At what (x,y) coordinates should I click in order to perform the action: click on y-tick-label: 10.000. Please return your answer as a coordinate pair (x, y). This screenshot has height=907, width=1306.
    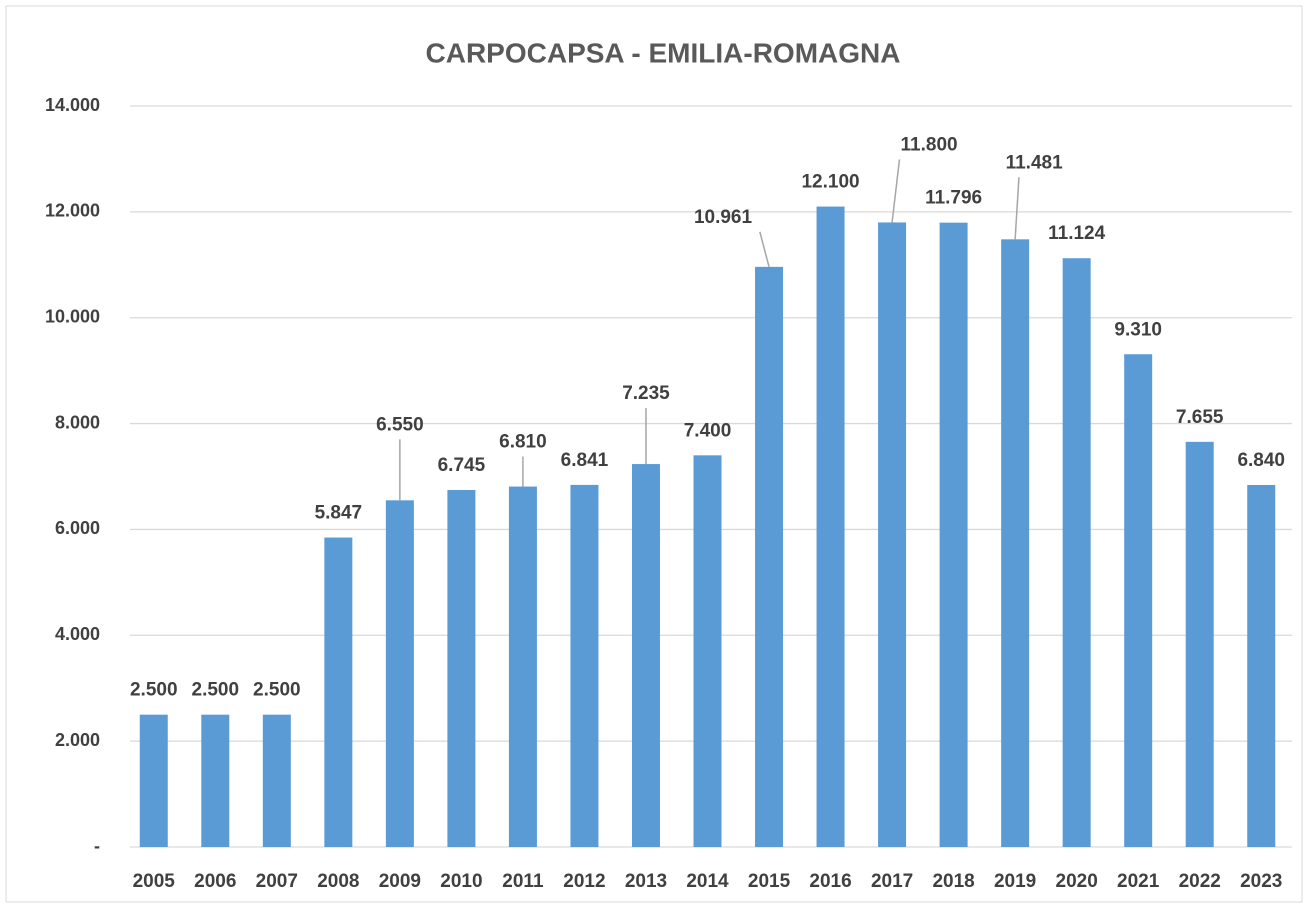
    Looking at the image, I should click on (72, 316).